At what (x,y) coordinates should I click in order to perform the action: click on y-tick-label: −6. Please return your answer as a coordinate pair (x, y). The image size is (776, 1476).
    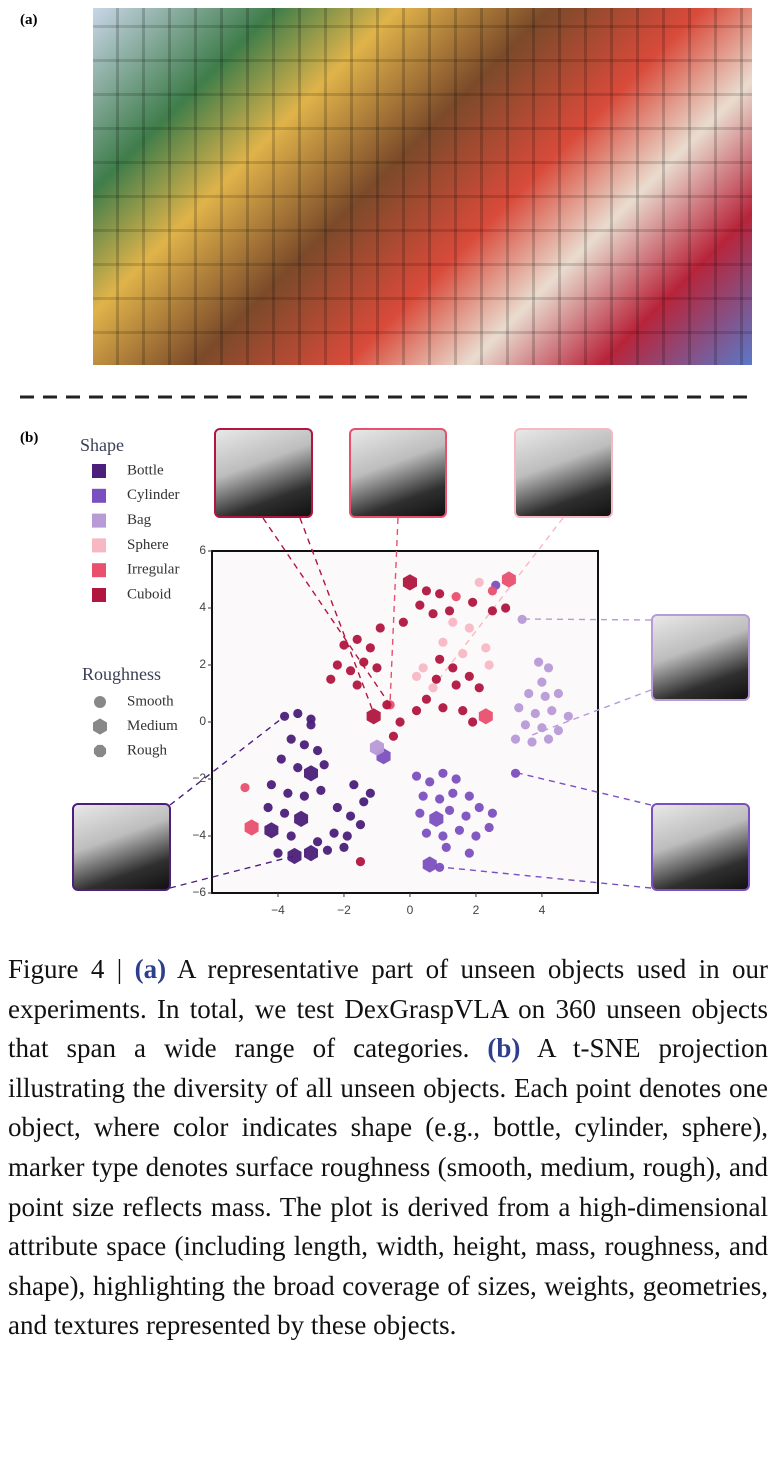
    Looking at the image, I should click on (199, 892).